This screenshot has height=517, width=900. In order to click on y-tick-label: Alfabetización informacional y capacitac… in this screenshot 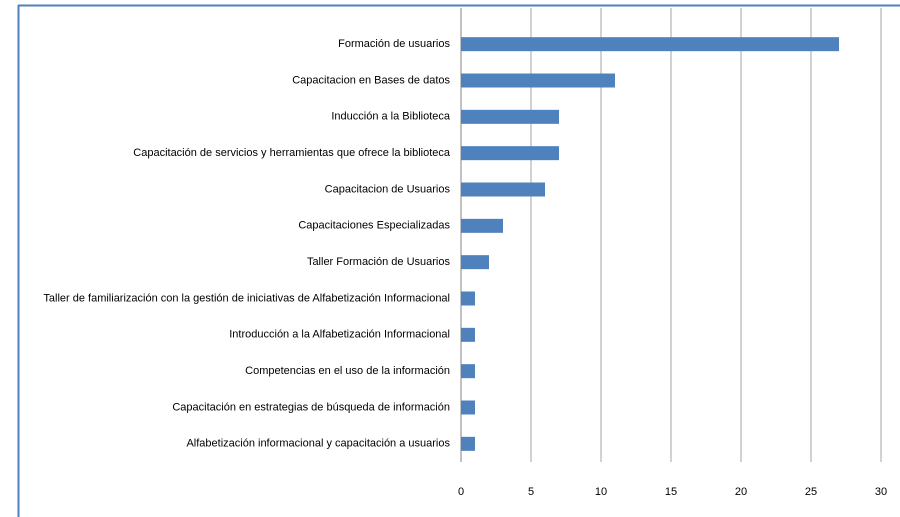, I will do `click(318, 444)`.